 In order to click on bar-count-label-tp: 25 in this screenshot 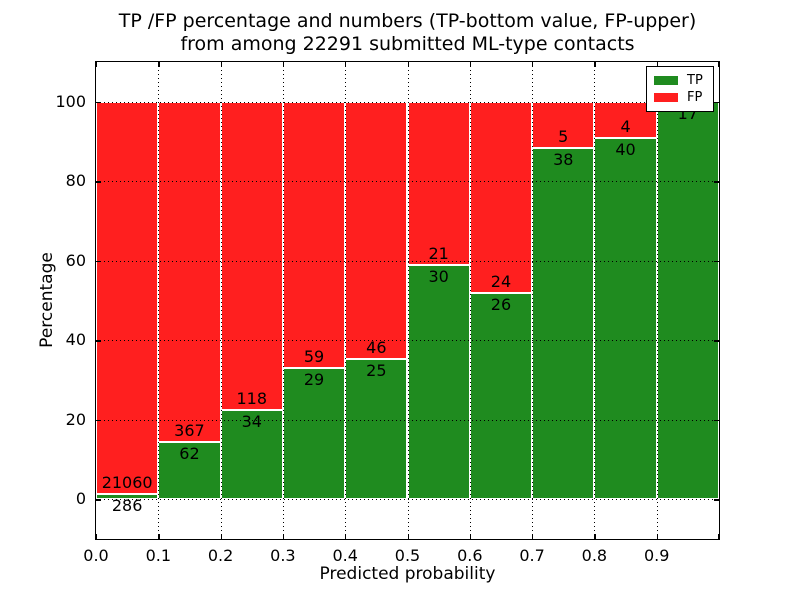, I will do `click(376, 371)`.